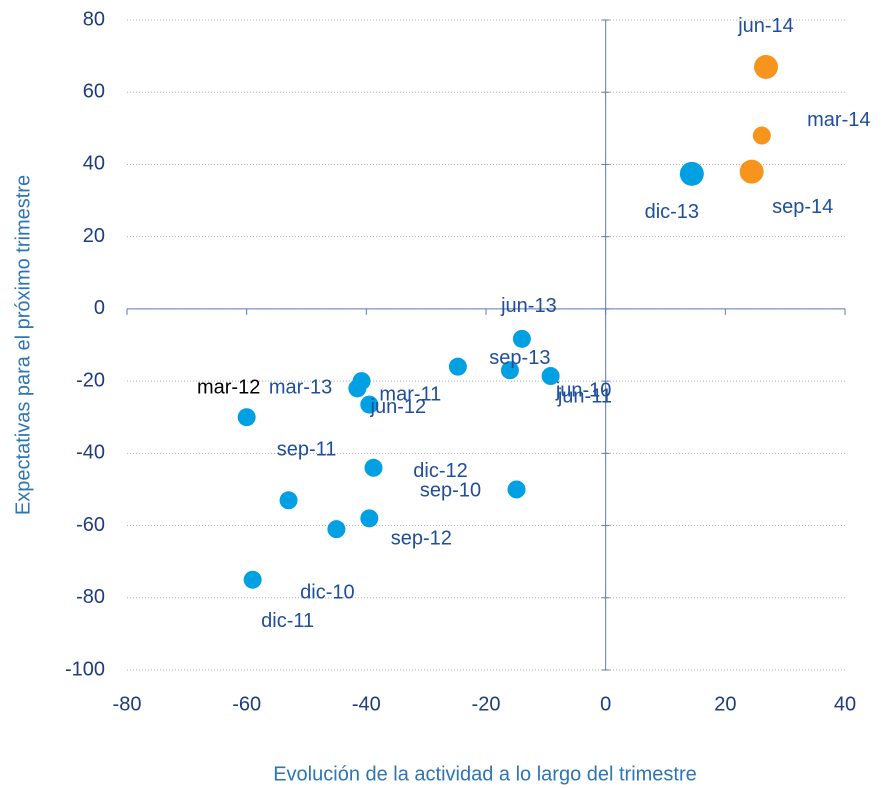  I want to click on x-tick-label: 0, so click(605, 704).